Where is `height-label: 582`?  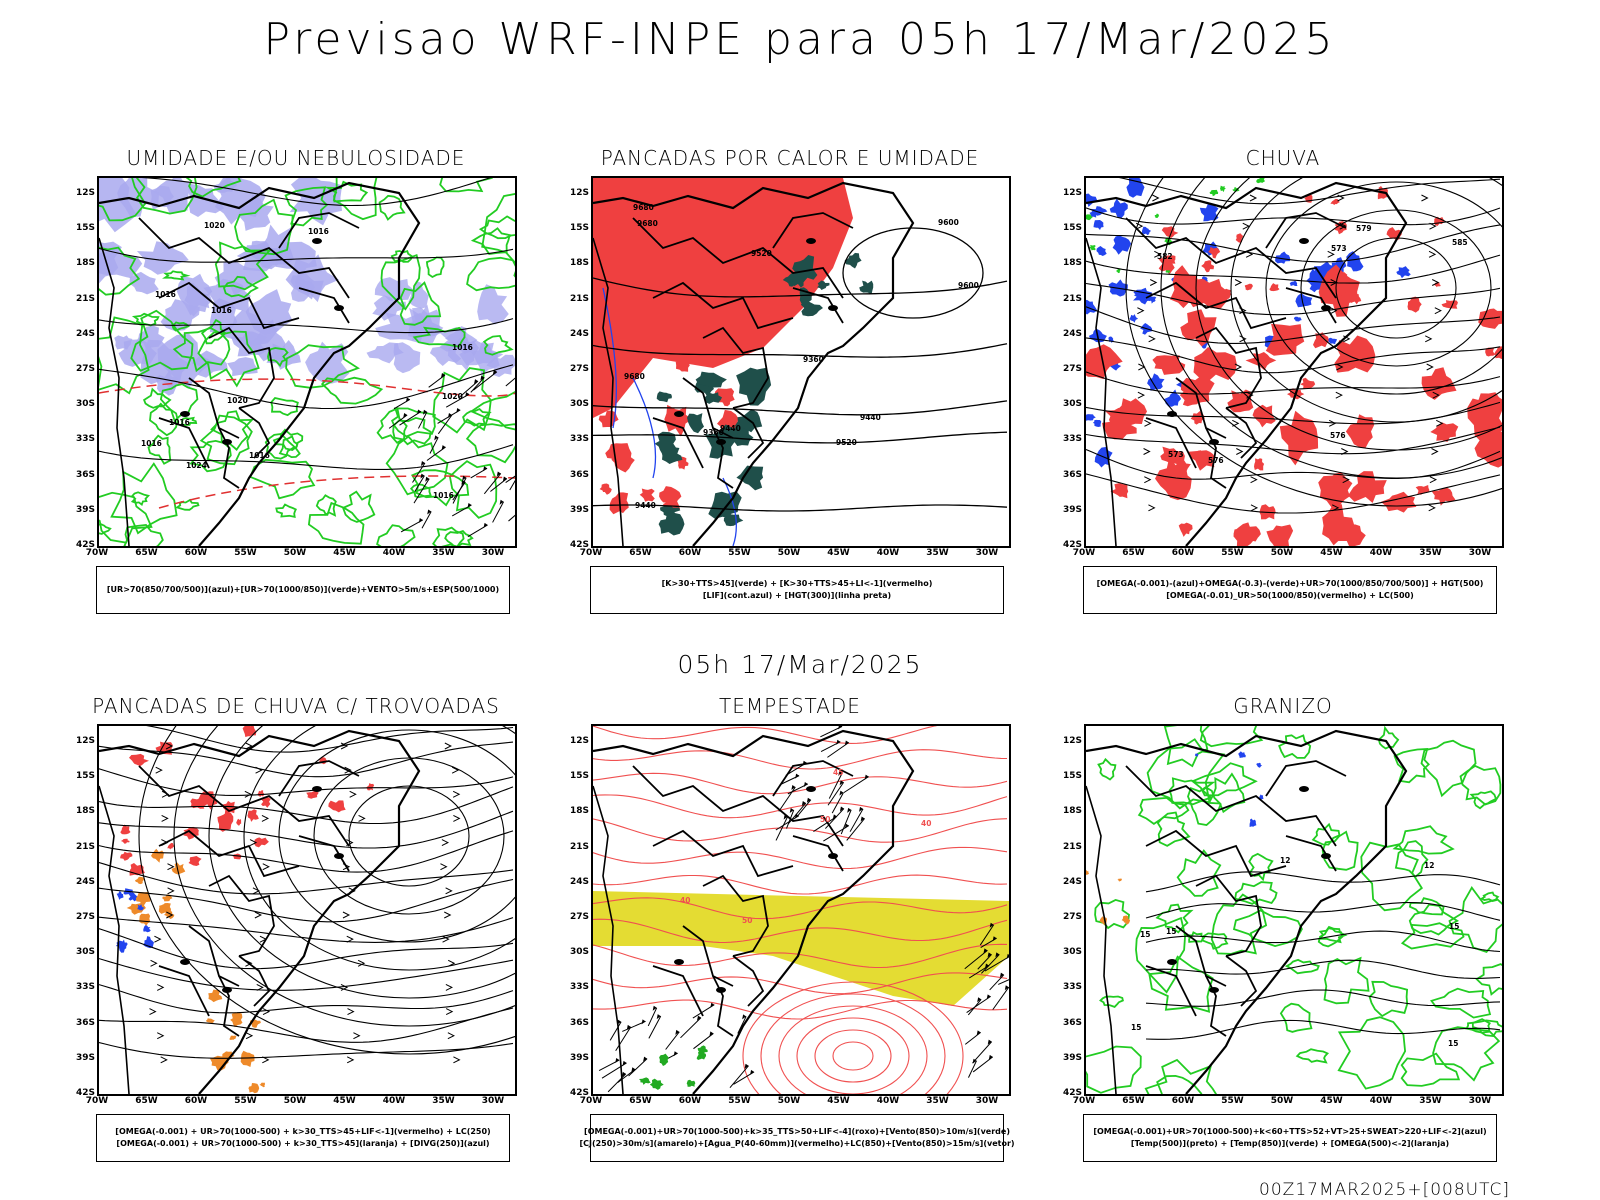
height-label: 582 is located at coordinates (1165, 256).